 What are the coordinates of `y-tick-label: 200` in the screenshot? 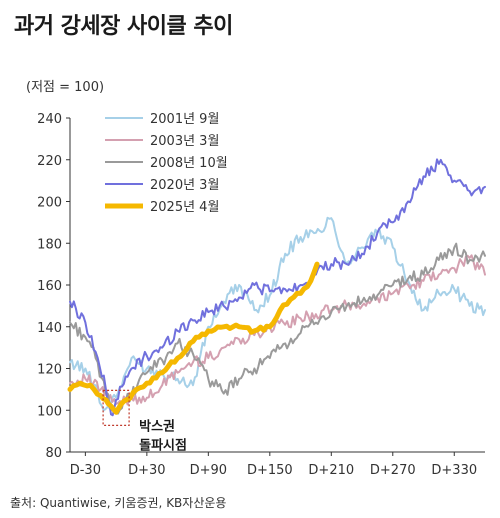 It's located at (49, 203).